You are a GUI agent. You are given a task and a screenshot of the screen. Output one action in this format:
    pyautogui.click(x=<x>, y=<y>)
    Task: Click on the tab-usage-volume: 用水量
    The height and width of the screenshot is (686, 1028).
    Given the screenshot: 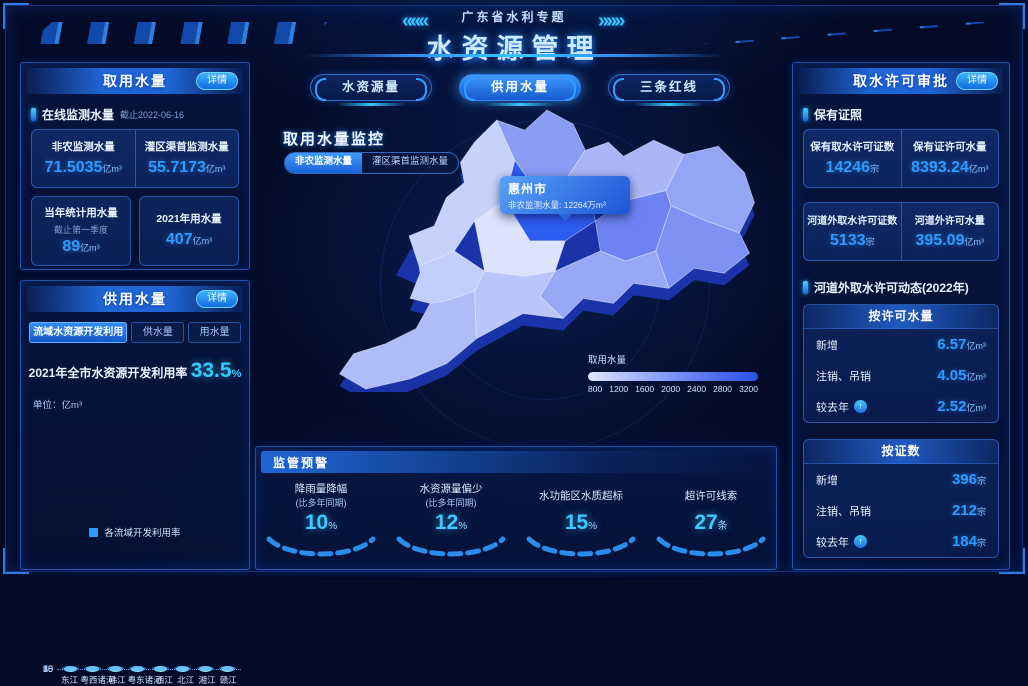 What is the action you would take?
    pyautogui.click(x=214, y=332)
    